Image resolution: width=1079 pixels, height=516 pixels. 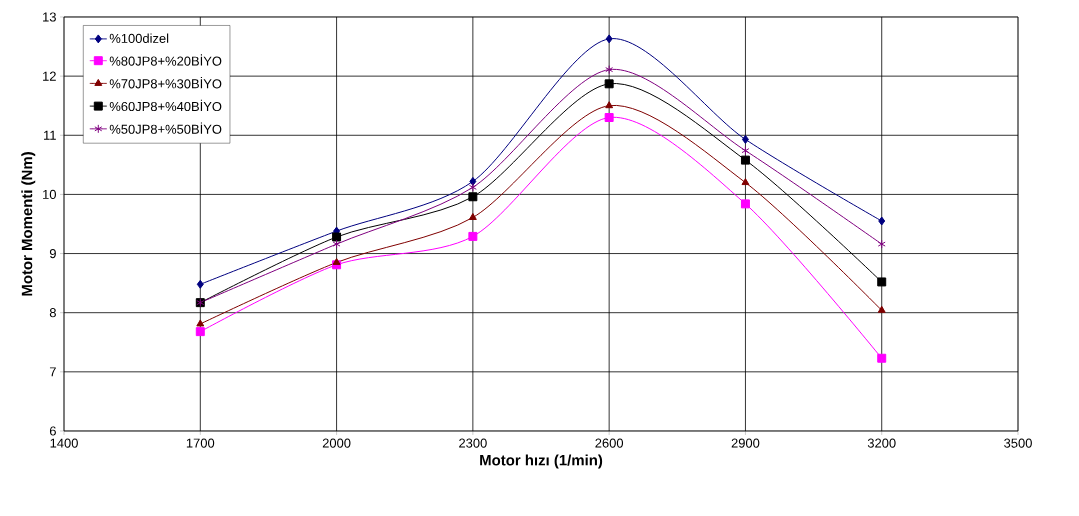 What do you see at coordinates (473, 443) in the screenshot?
I see `x-tick-label: 2300` at bounding box center [473, 443].